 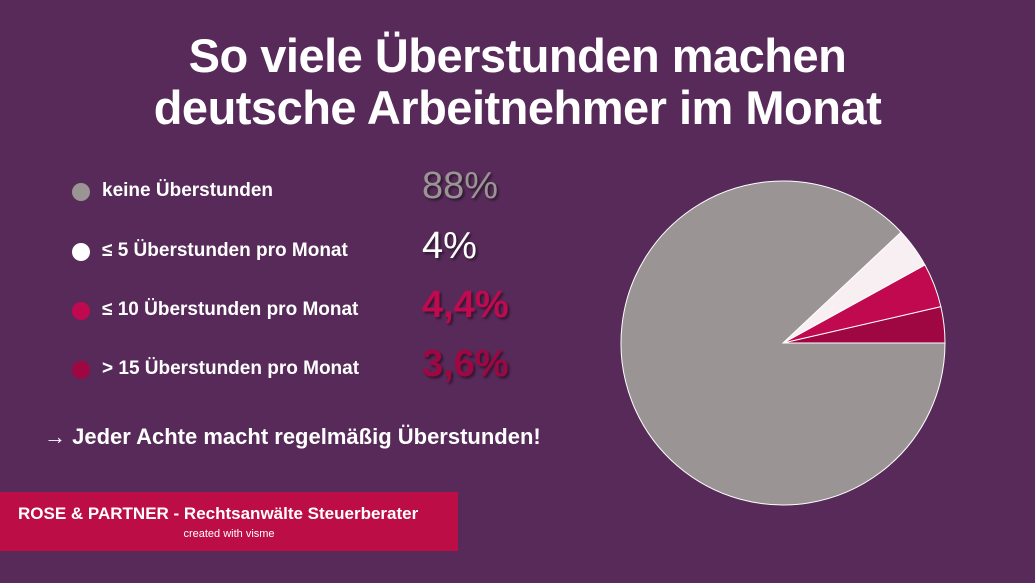 What do you see at coordinates (517, 107) in the screenshot?
I see `title-line-2: deutsche Arbeitnehmer im Monat` at bounding box center [517, 107].